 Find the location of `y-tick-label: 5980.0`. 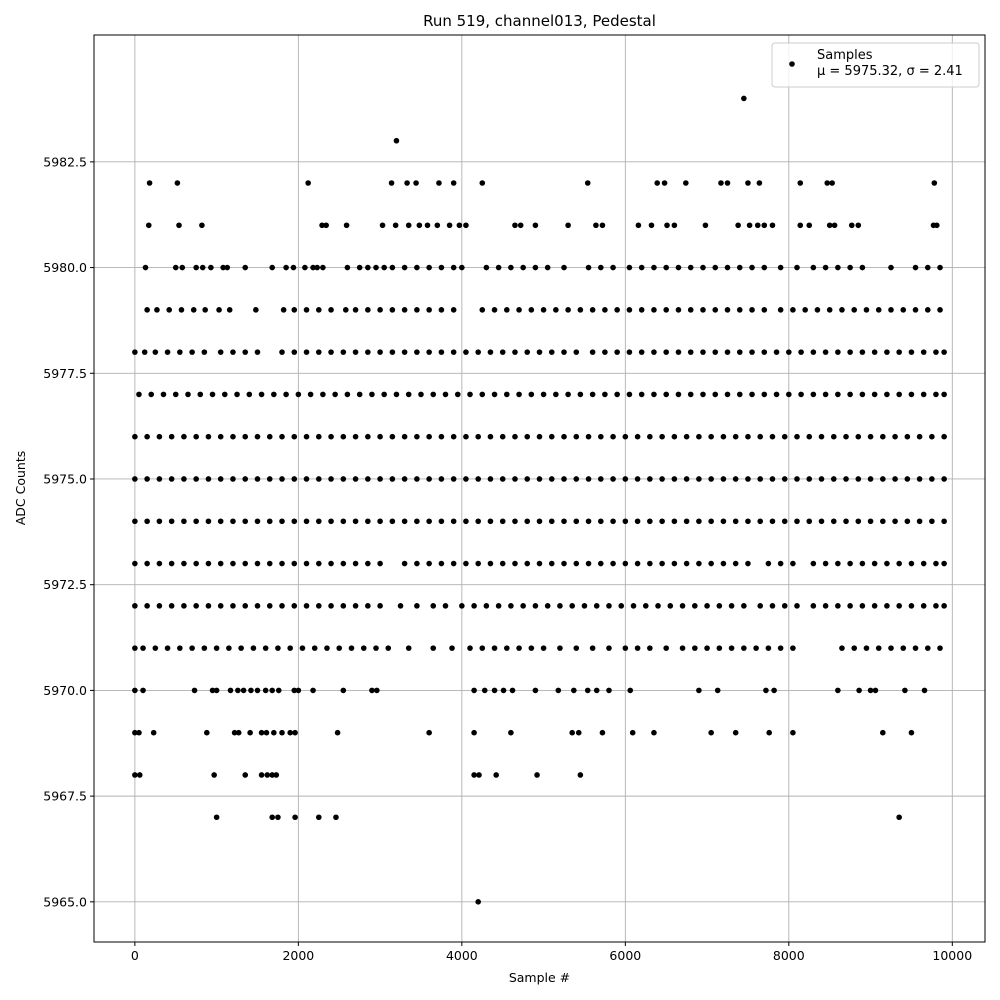

y-tick-label: 5980.0 is located at coordinates (65, 267).